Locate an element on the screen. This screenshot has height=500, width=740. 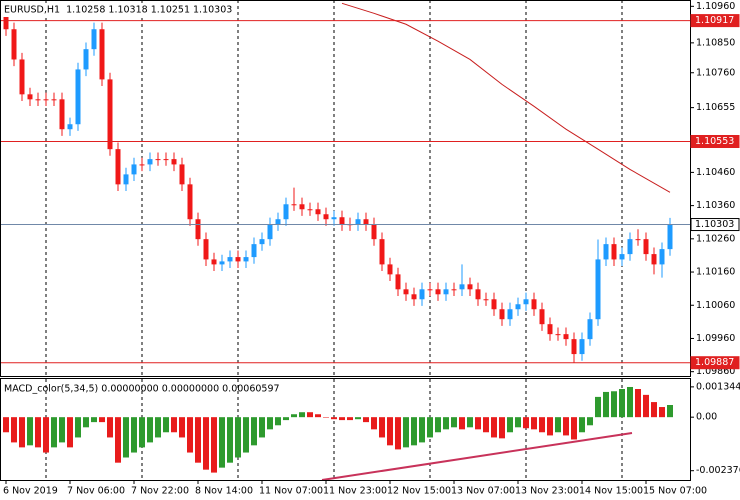
trend-line is located at coordinates (477, 456).